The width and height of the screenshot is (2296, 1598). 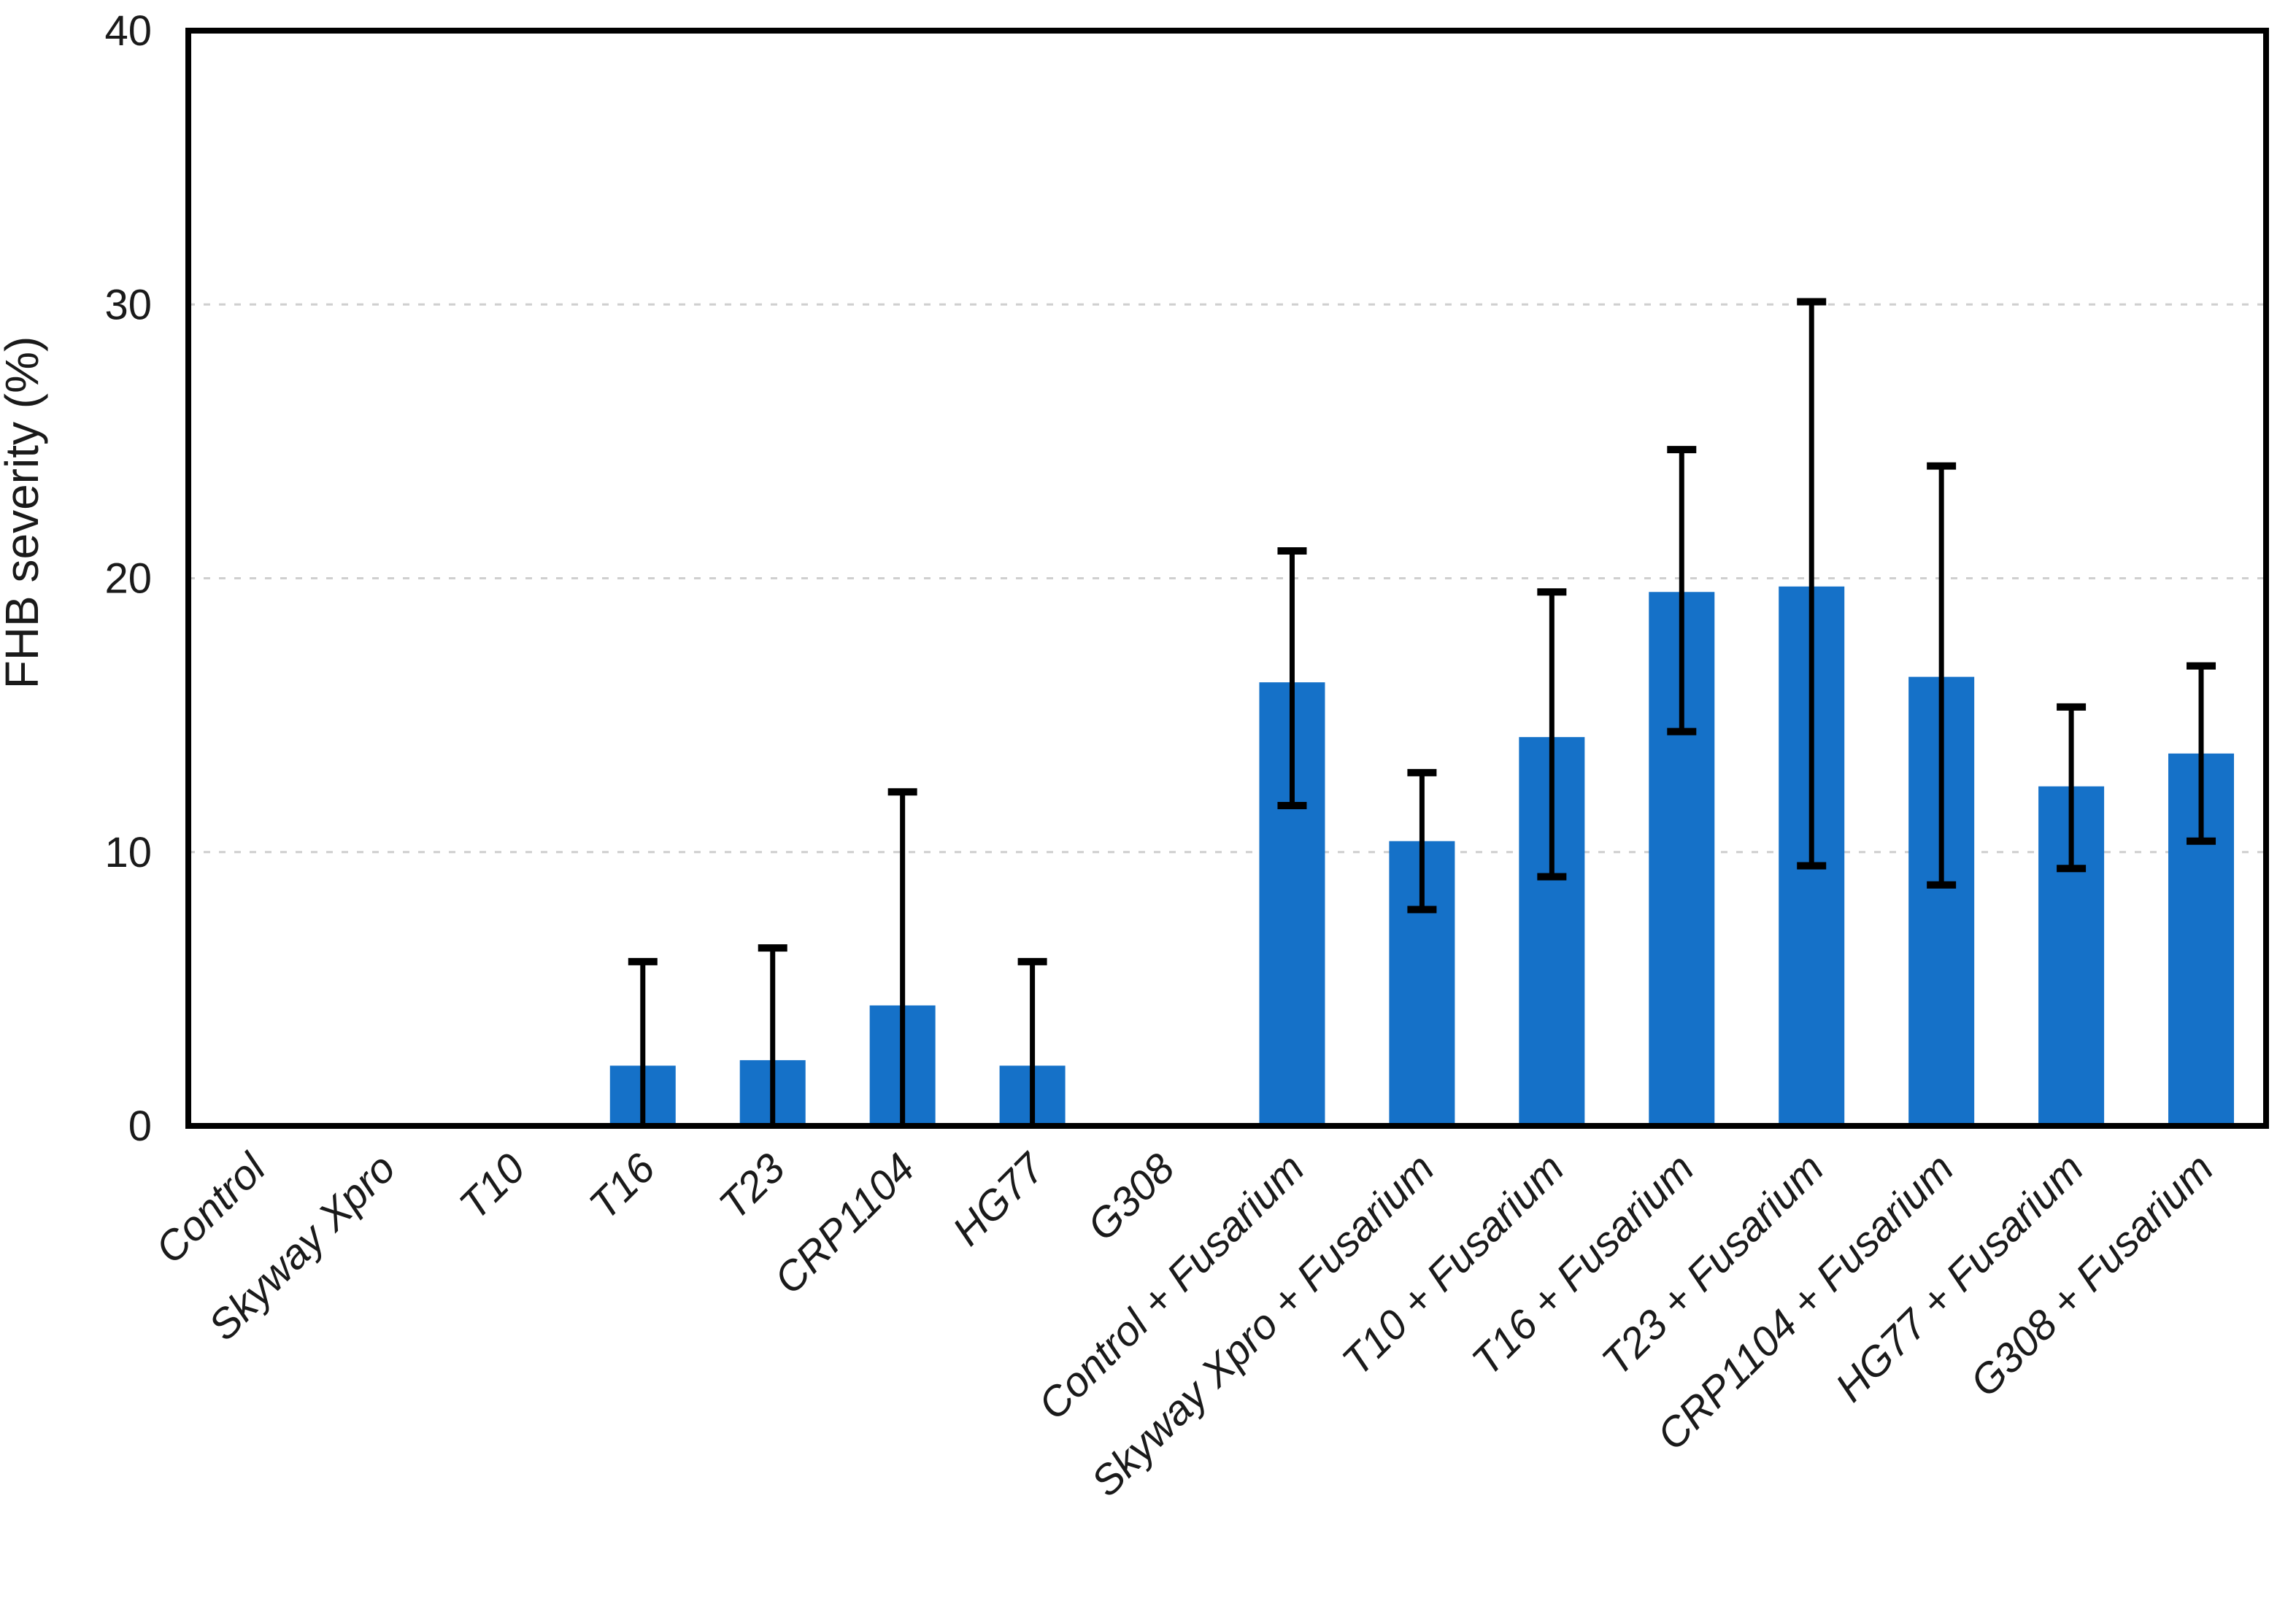 What do you see at coordinates (128, 304) in the screenshot?
I see `y-tick-label: 30` at bounding box center [128, 304].